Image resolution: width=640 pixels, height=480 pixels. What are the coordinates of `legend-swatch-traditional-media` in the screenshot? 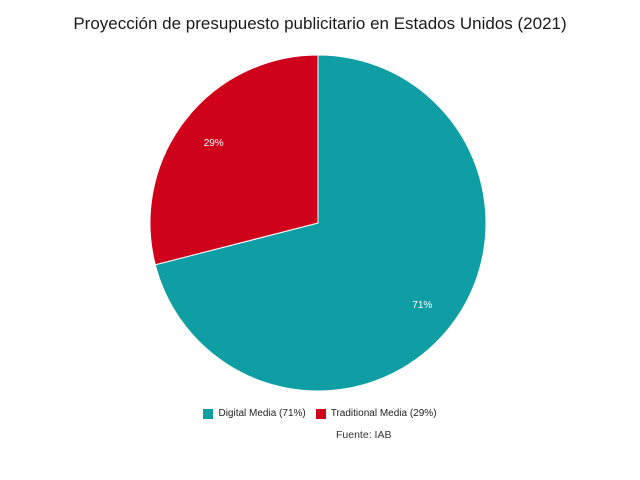 It's located at (320, 413).